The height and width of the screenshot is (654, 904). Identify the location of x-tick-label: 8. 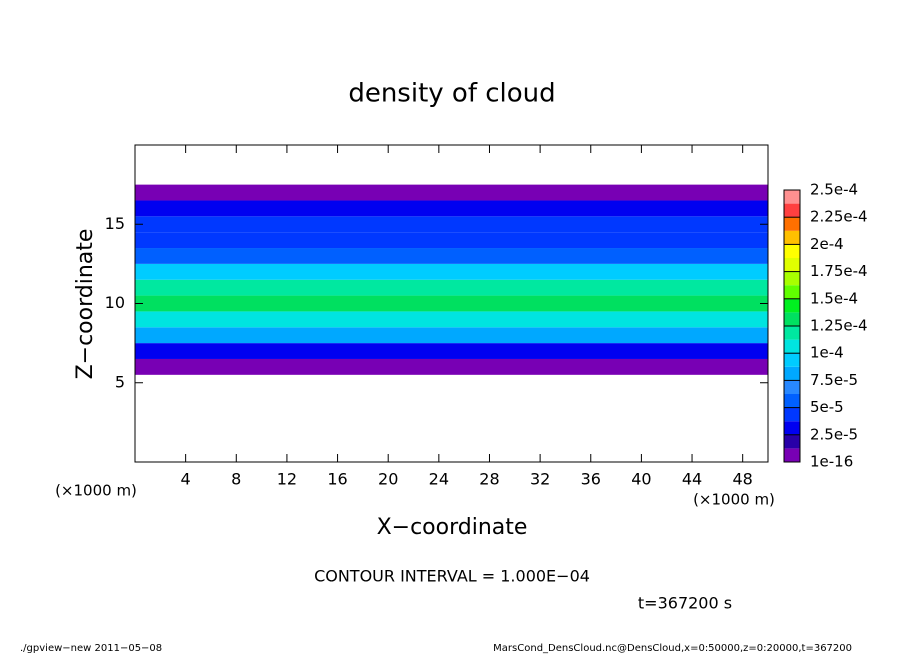
(236, 479).